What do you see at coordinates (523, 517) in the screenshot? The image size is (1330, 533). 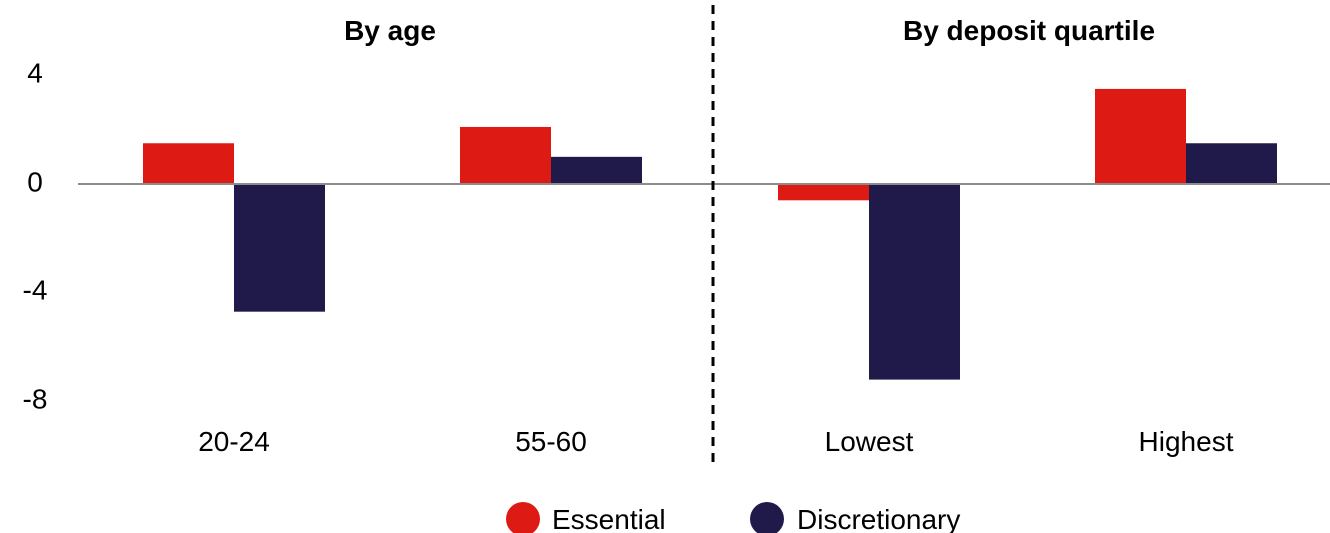 I see `legend-swatch-essential` at bounding box center [523, 517].